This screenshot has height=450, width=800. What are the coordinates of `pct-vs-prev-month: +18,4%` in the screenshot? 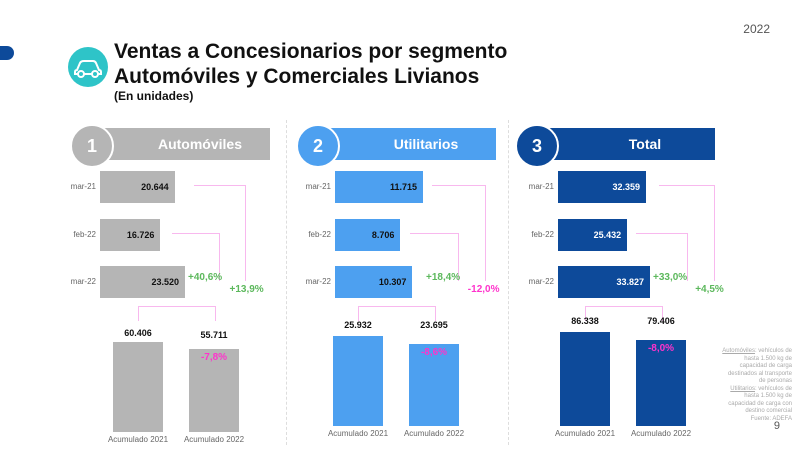 It's located at (443, 277).